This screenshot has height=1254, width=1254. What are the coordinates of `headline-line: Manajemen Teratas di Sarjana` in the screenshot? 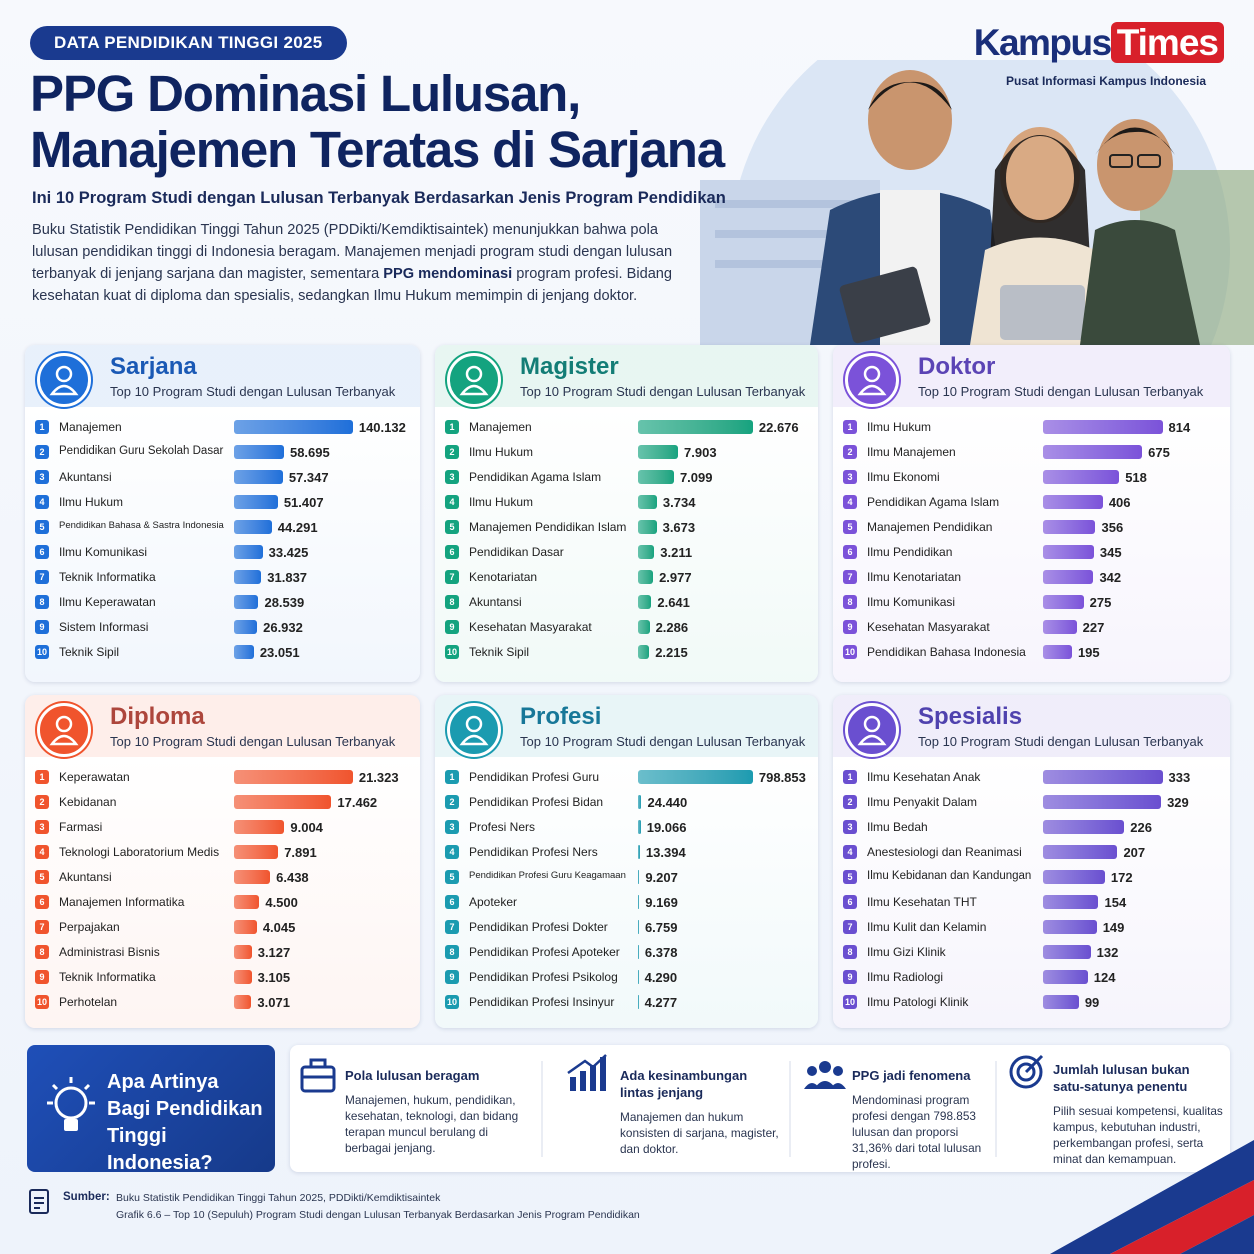 It's located at (377, 149).